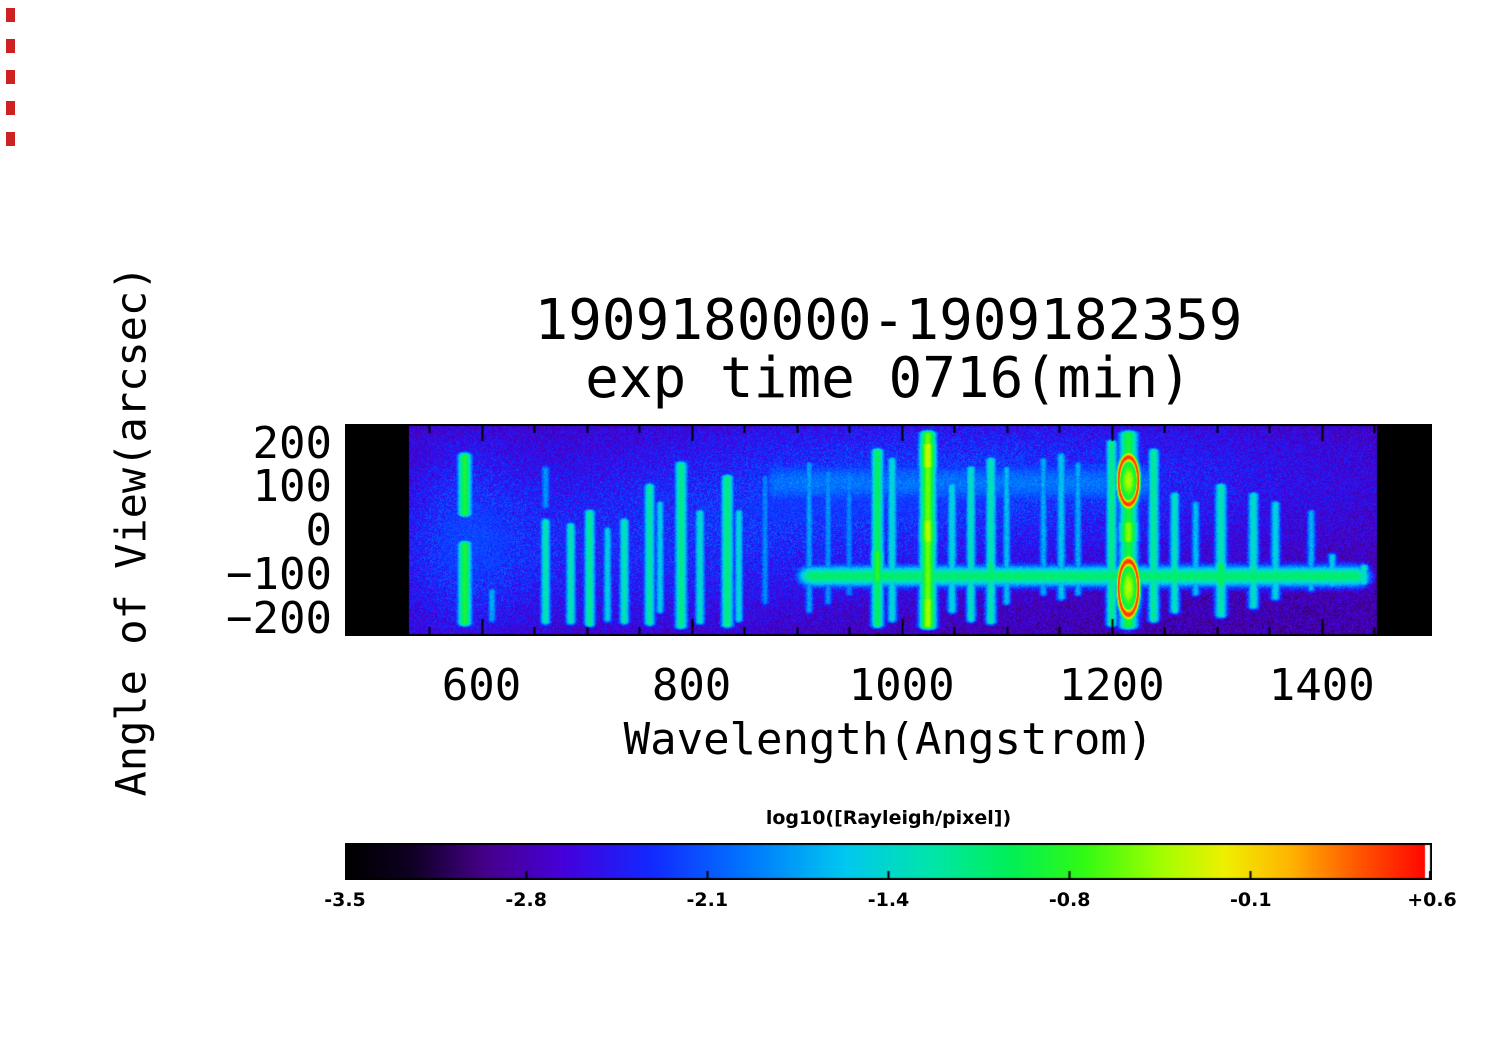 This screenshot has width=1497, height=1058. Describe the element at coordinates (1111, 685) in the screenshot. I see `x-tick-label-1200: 1200` at that location.